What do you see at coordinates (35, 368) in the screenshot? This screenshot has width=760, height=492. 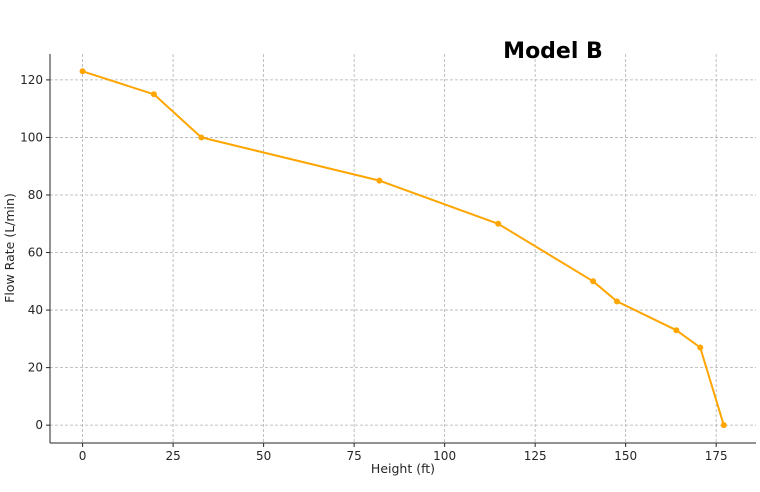 I see `y-tick-label: 20` at bounding box center [35, 368].